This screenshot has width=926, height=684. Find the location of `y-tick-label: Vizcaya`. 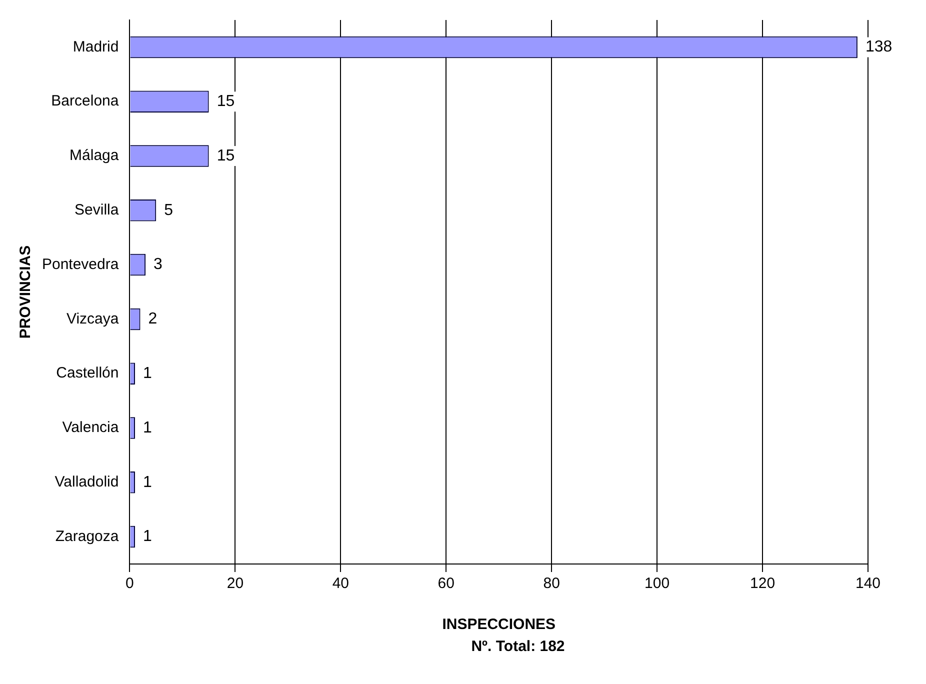

y-tick-label: Vizcaya is located at coordinates (93, 319).